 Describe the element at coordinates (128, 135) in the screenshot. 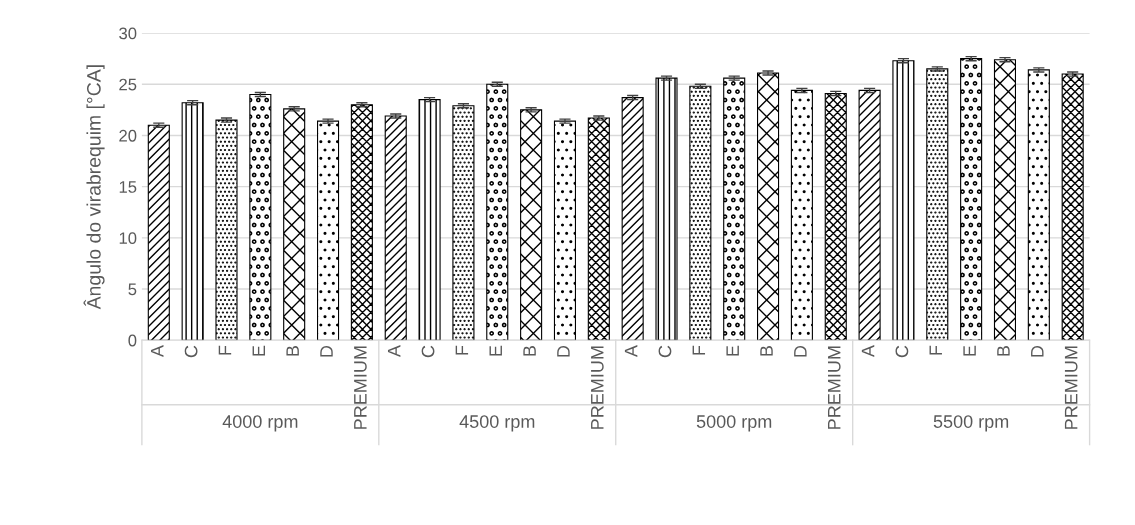

I see `y-tick-label: 20` at that location.